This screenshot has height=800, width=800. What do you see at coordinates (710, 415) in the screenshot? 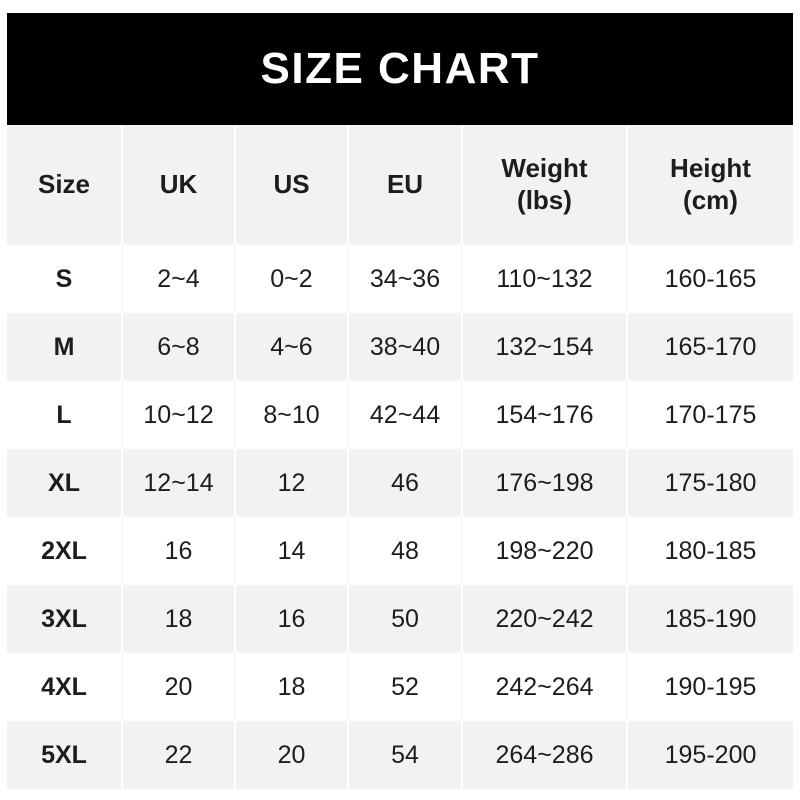
I see `cell-height: 170-175` at bounding box center [710, 415].